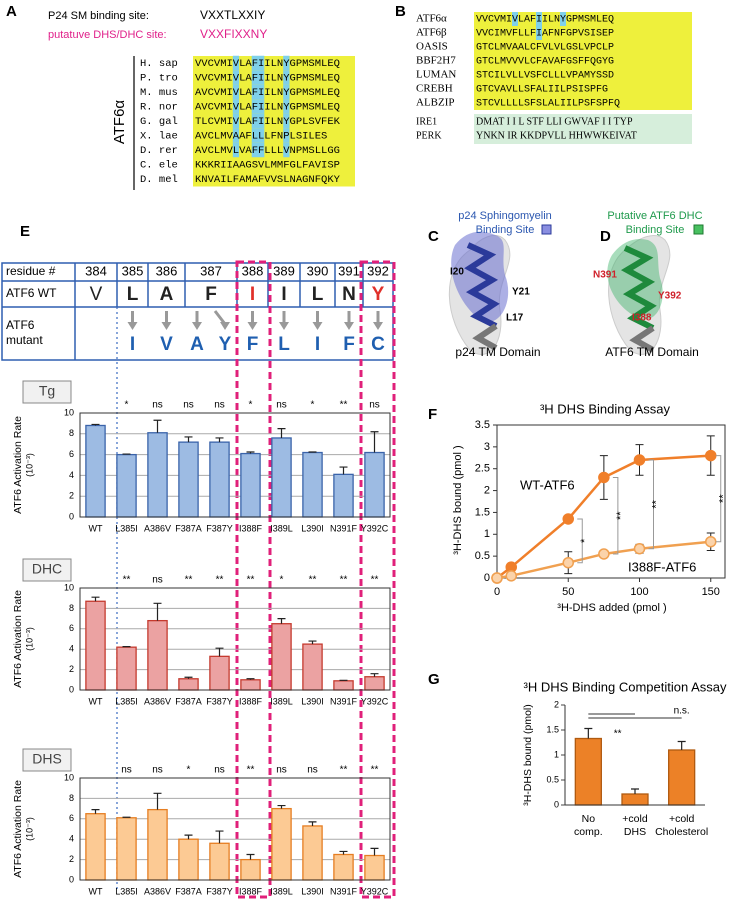 The width and height of the screenshot is (735, 900). I want to click on y-tick-label: 8, so click(71, 608).